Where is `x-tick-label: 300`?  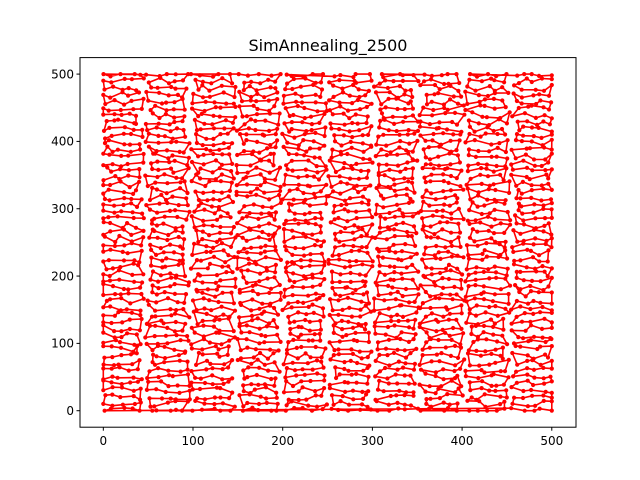
x-tick-label: 300 is located at coordinates (372, 441).